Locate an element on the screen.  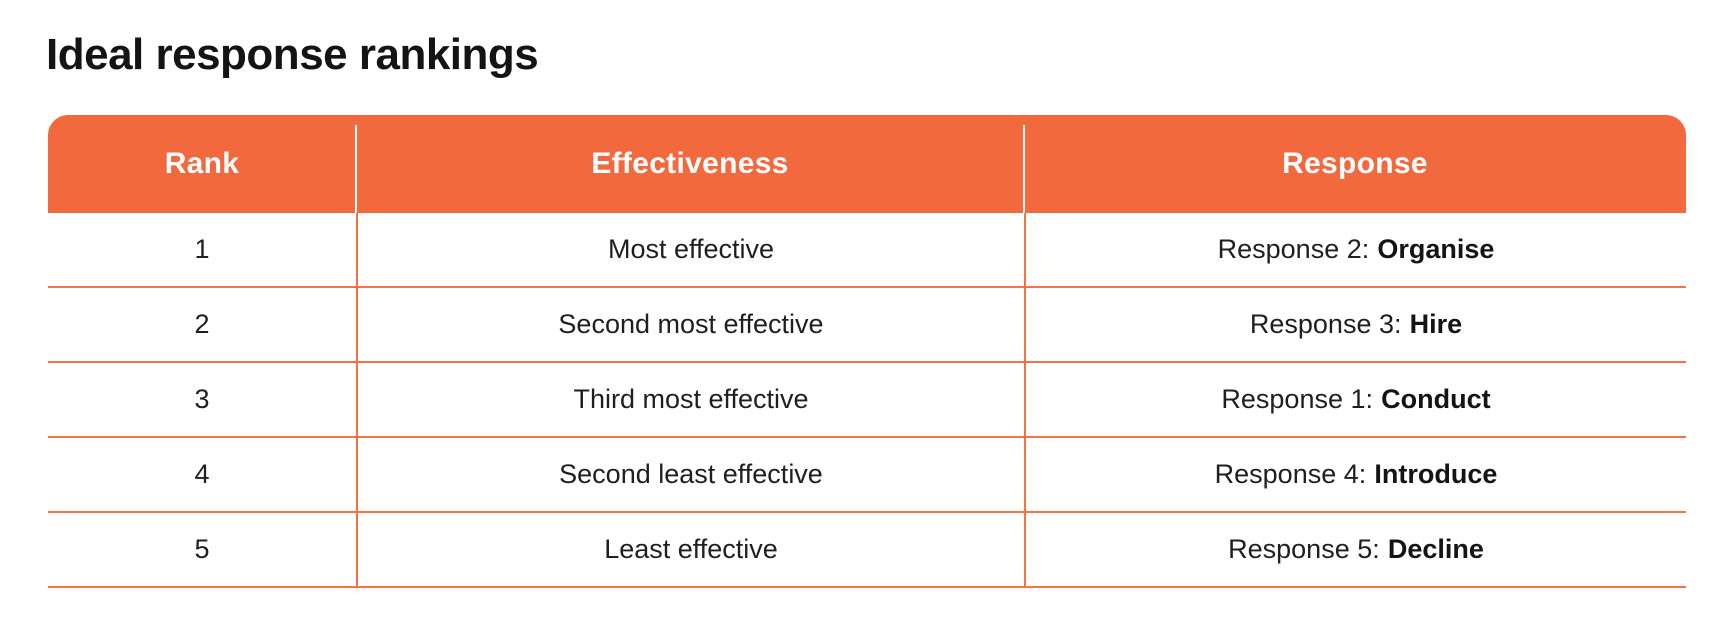
effectiveness-cell: Second least effective is located at coordinates (690, 474).